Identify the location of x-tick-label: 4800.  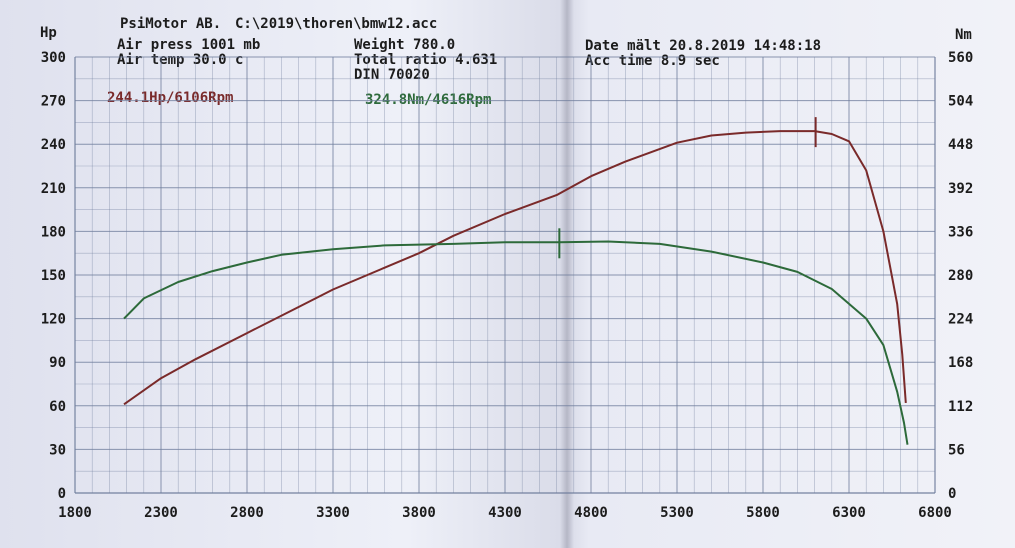
(591, 513).